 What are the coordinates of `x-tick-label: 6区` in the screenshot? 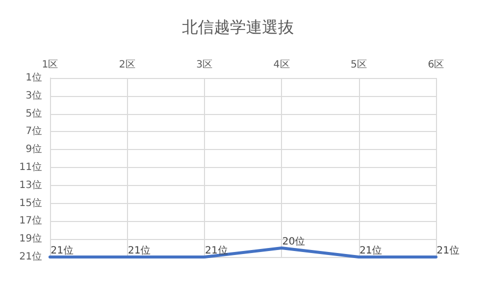 It's located at (436, 65).